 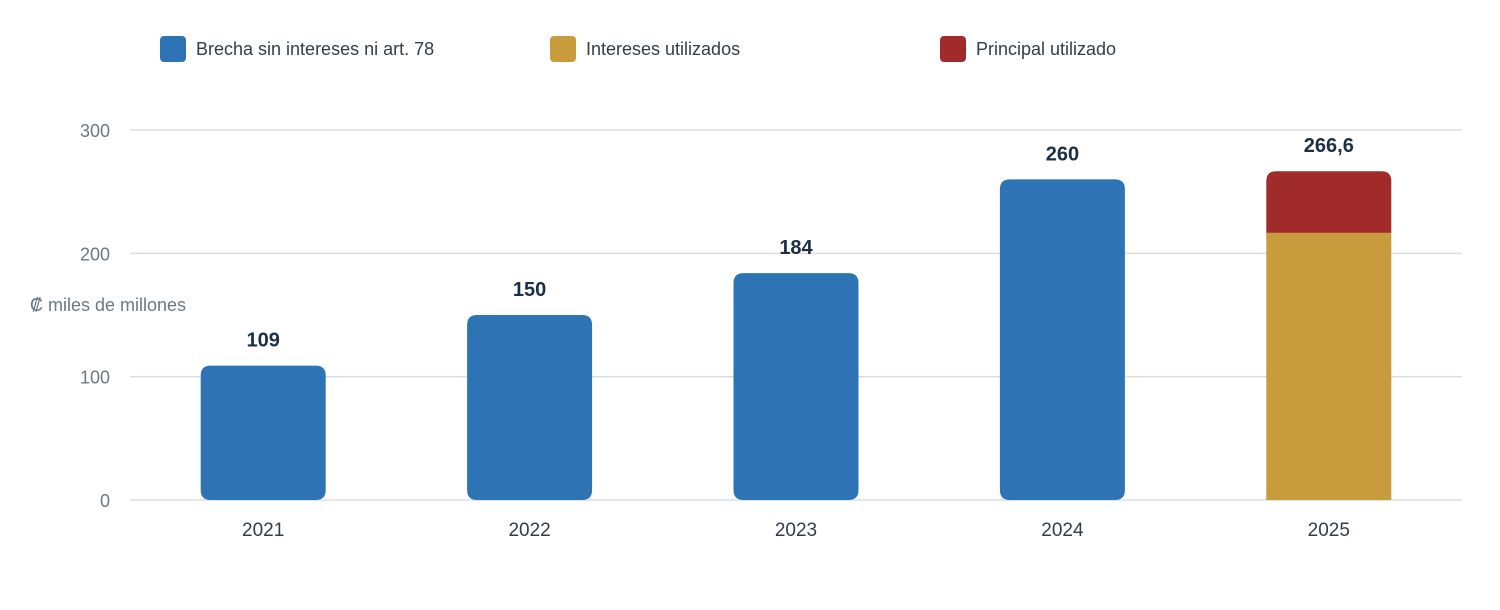 I want to click on x-axis: 2021 2022 2023 2024 2025, so click(x=796, y=530).